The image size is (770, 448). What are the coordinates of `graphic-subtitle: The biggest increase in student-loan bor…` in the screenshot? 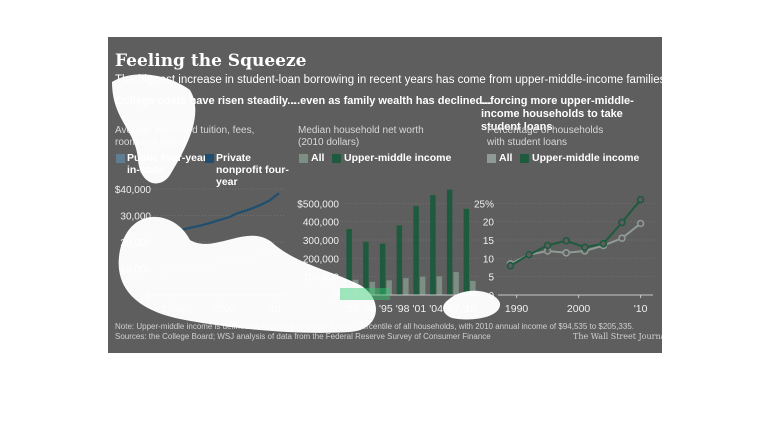 It's located at (388, 80).